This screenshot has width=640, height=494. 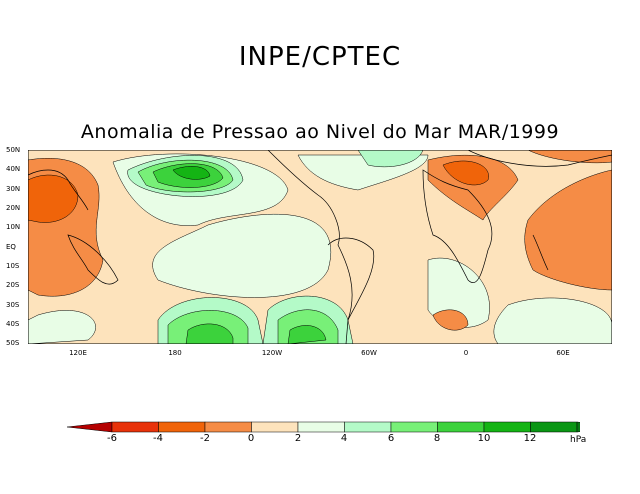 I want to click on lat-label: 40N, so click(x=13, y=169).